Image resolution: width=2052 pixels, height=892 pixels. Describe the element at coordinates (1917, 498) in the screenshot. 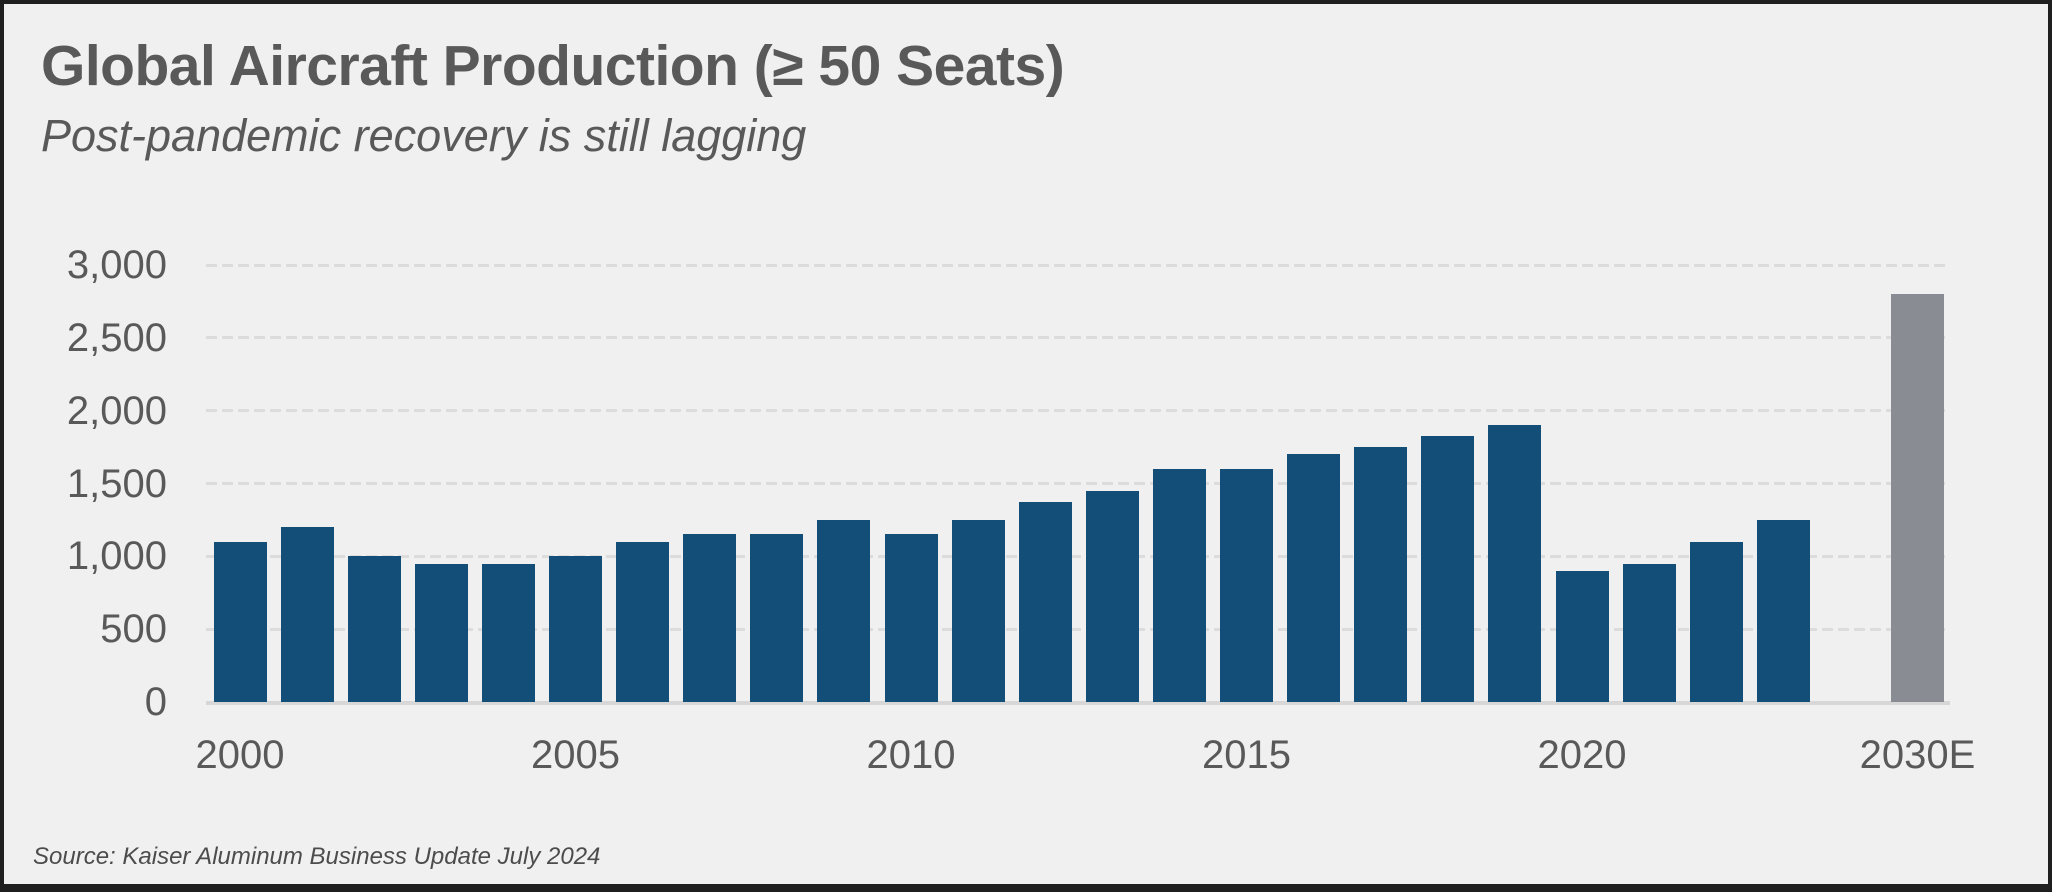

I see `bar-2030E` at that location.